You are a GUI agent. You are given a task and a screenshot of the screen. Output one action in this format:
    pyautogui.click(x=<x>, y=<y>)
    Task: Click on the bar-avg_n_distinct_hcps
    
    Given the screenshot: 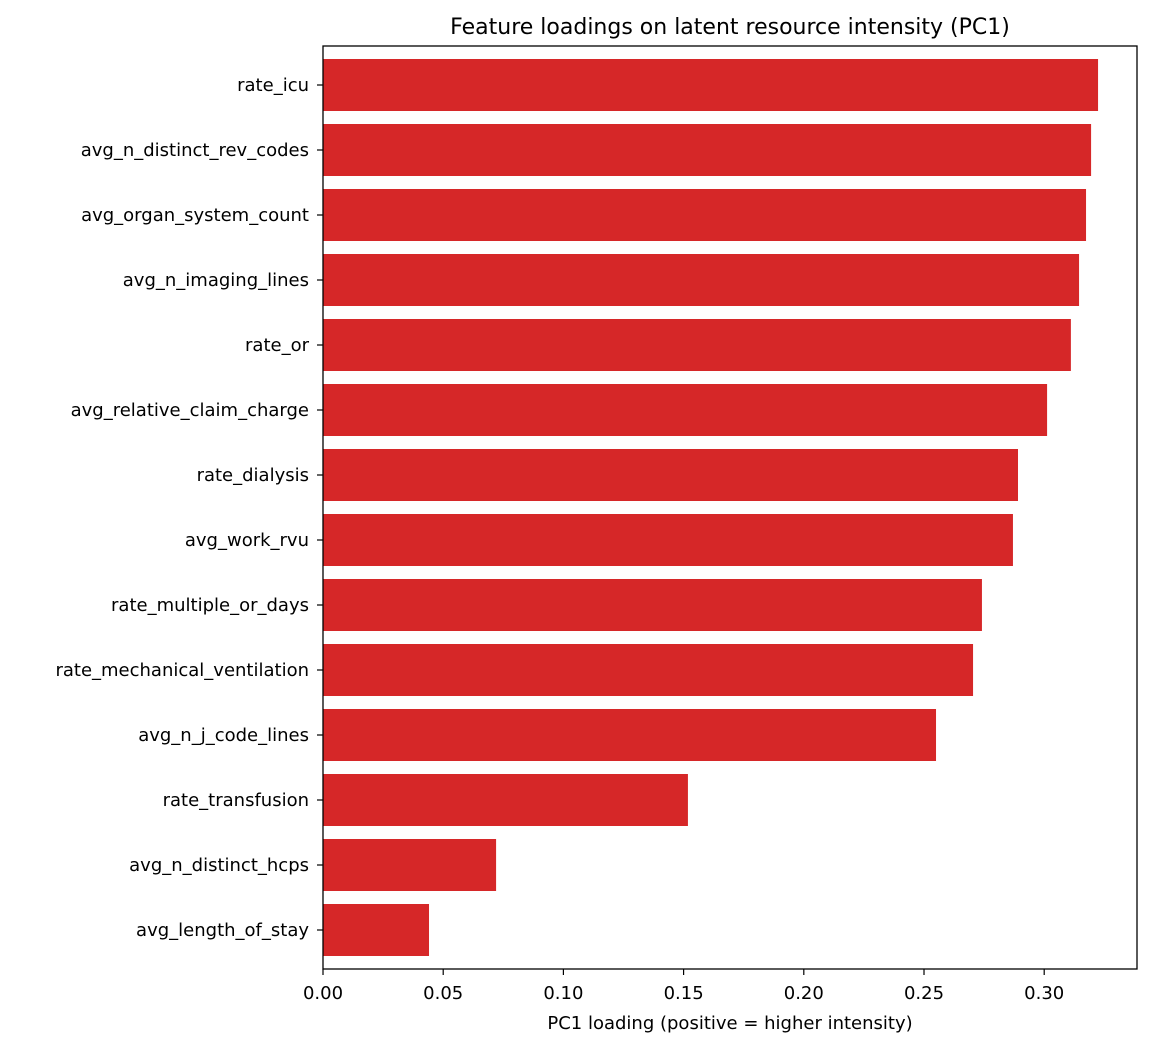 What is the action you would take?
    pyautogui.click(x=410, y=865)
    